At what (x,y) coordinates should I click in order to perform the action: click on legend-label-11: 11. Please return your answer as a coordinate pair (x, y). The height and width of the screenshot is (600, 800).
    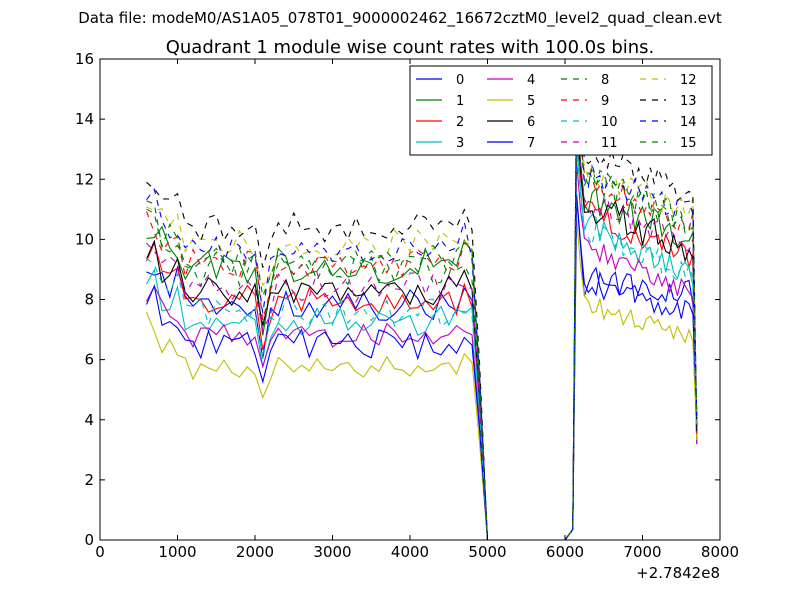
    Looking at the image, I should click on (609, 143).